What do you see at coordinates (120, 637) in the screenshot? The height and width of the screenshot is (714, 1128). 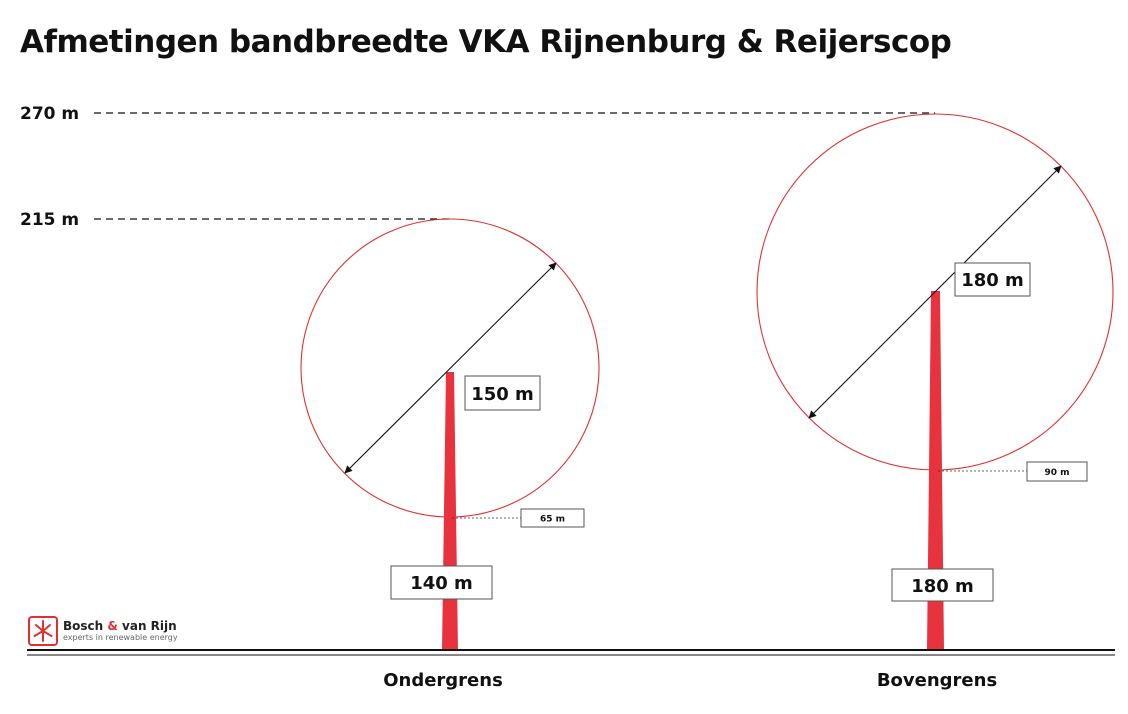 I see `logo-tagline: experts in renewable energy` at bounding box center [120, 637].